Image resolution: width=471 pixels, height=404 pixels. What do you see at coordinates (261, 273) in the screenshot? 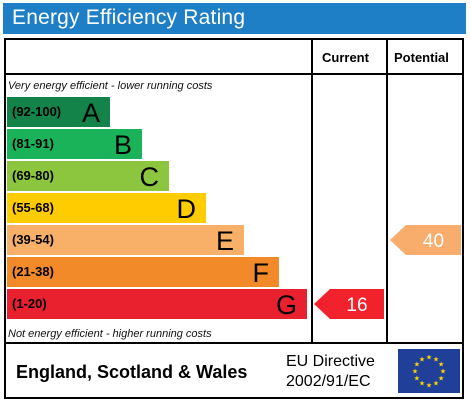
I see `band-letter: F` at bounding box center [261, 273].